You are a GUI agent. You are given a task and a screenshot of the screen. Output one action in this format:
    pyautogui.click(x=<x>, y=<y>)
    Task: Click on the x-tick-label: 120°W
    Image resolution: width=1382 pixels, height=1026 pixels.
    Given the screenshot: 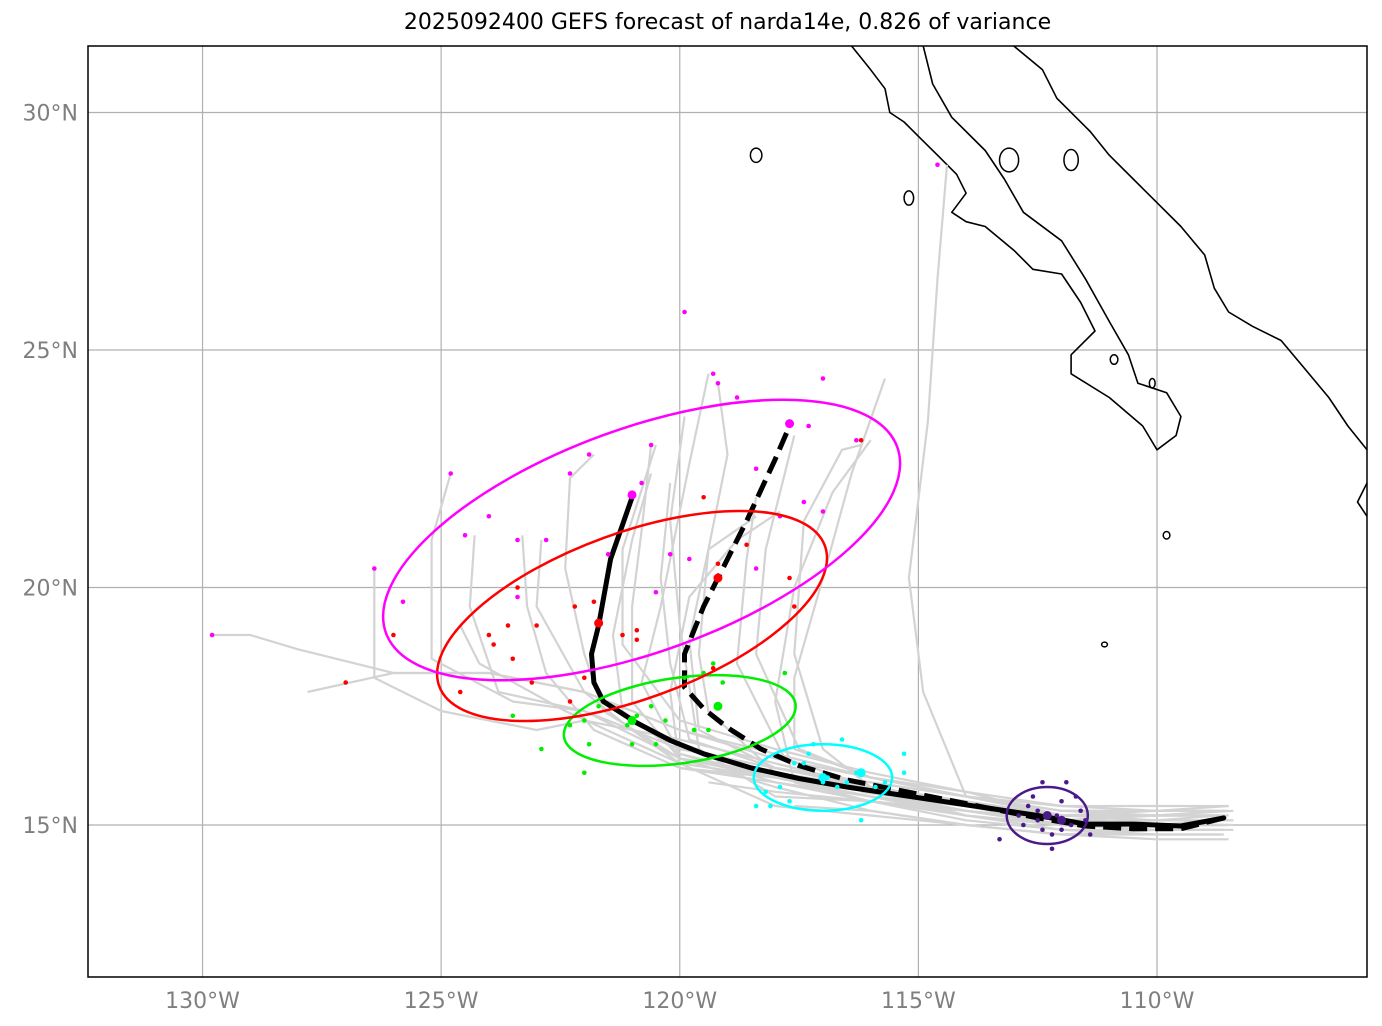 What is the action you would take?
    pyautogui.click(x=679, y=1001)
    